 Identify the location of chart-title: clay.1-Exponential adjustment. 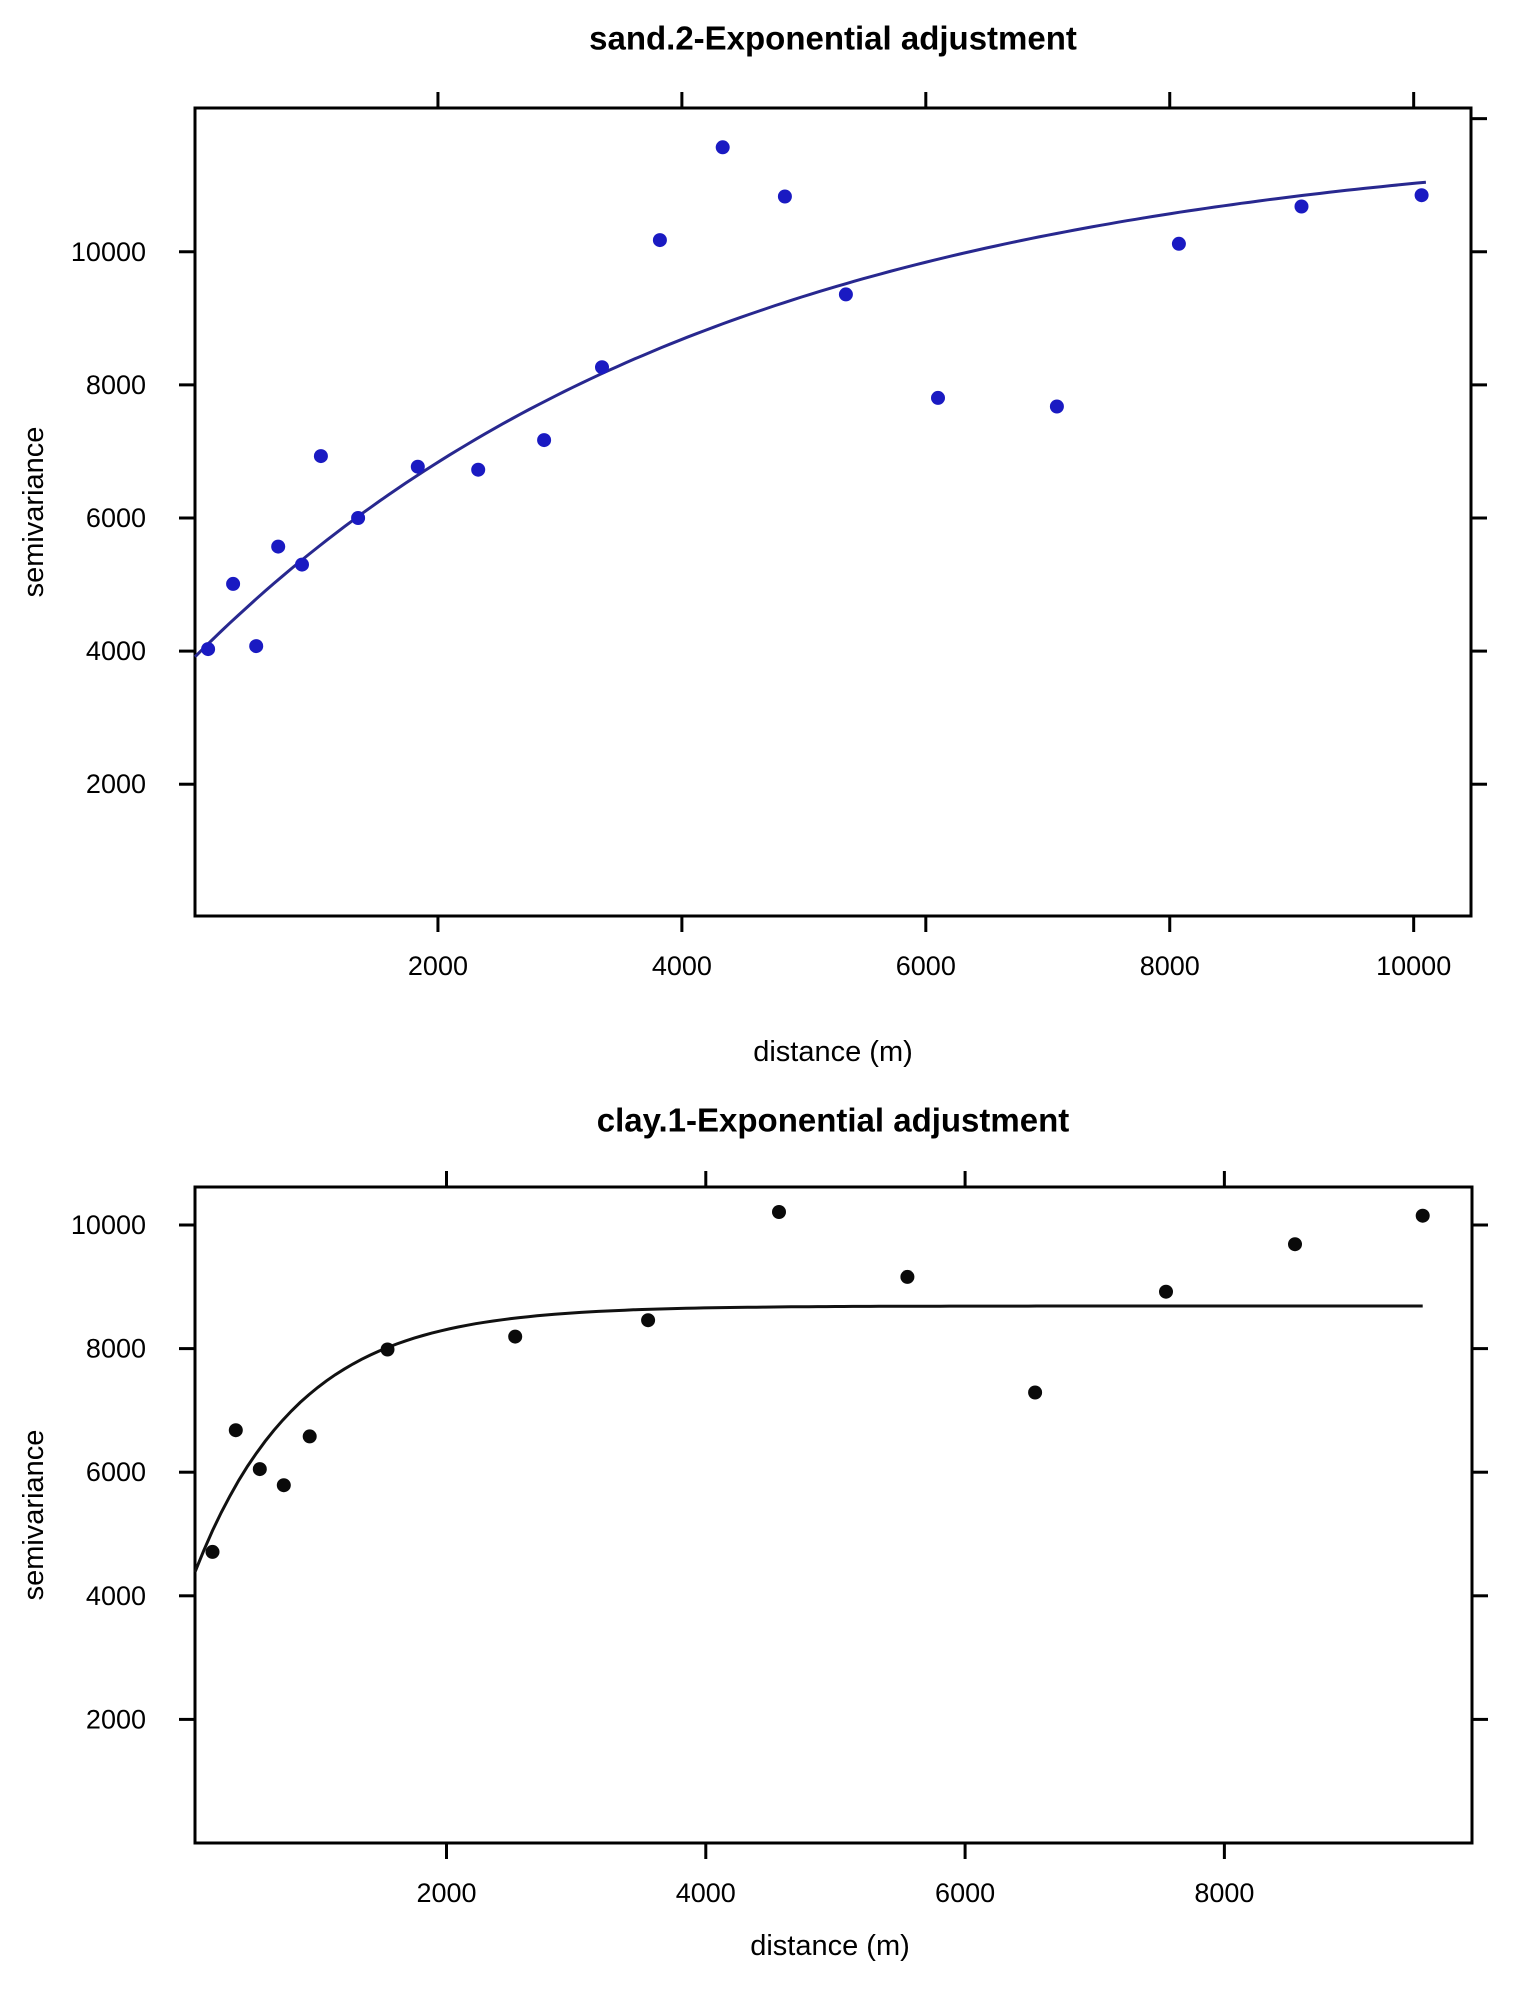
(833, 1120).